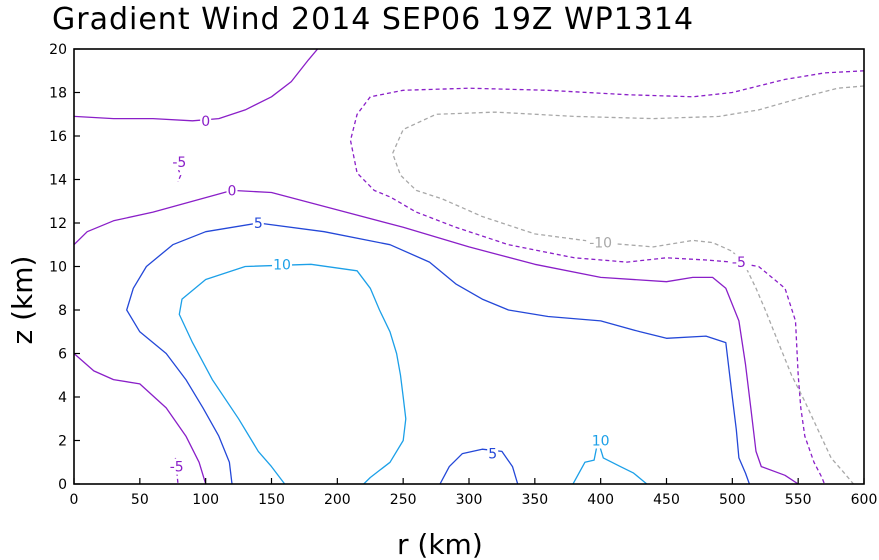 This screenshot has width=879, height=560. What do you see at coordinates (58, 94) in the screenshot?
I see `y-tick-label: 18` at bounding box center [58, 94].